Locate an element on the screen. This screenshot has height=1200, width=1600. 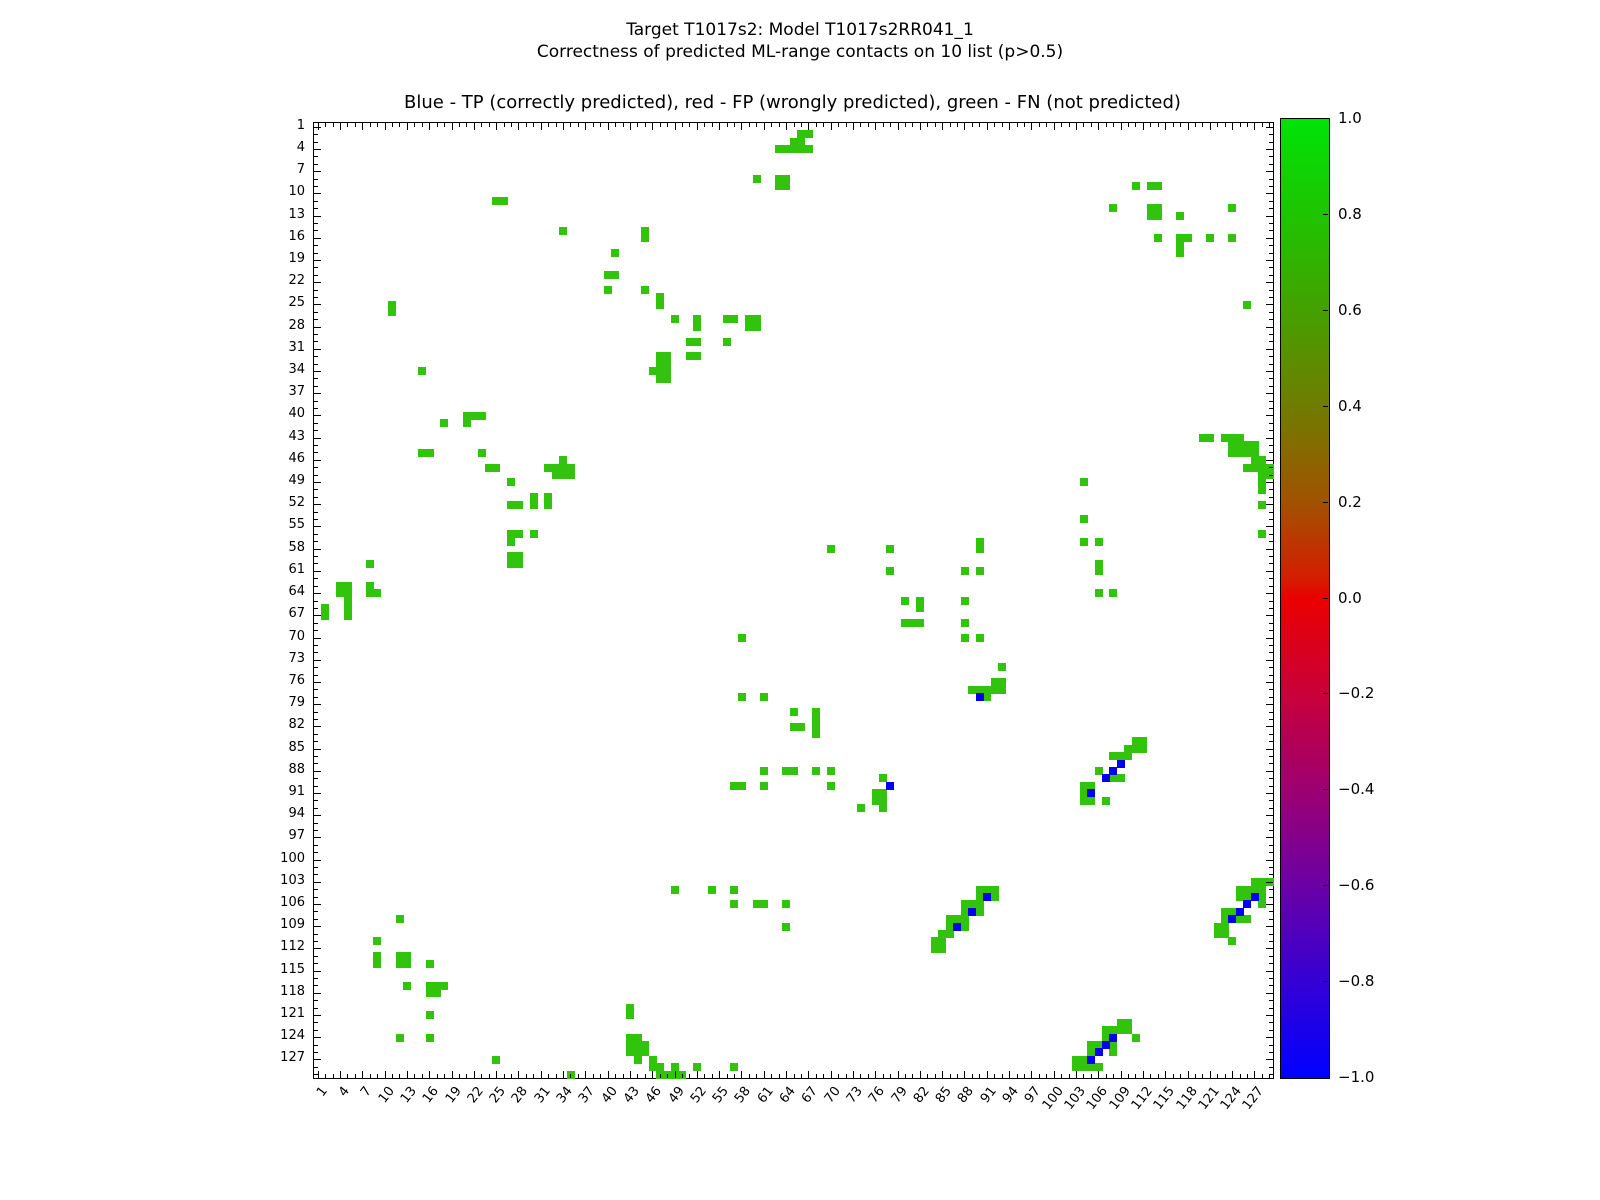
figure-title-line1: Target T1017s2: Model T1017s2RR041_1 is located at coordinates (800, 30).